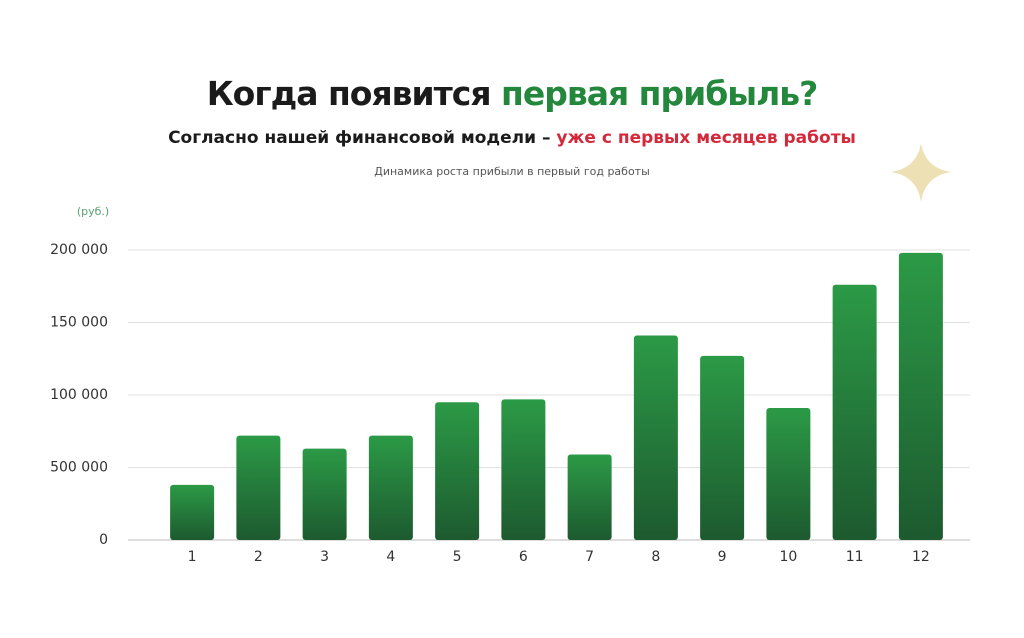  What do you see at coordinates (79, 395) in the screenshot?
I see `y-tick-label: 100 000` at bounding box center [79, 395].